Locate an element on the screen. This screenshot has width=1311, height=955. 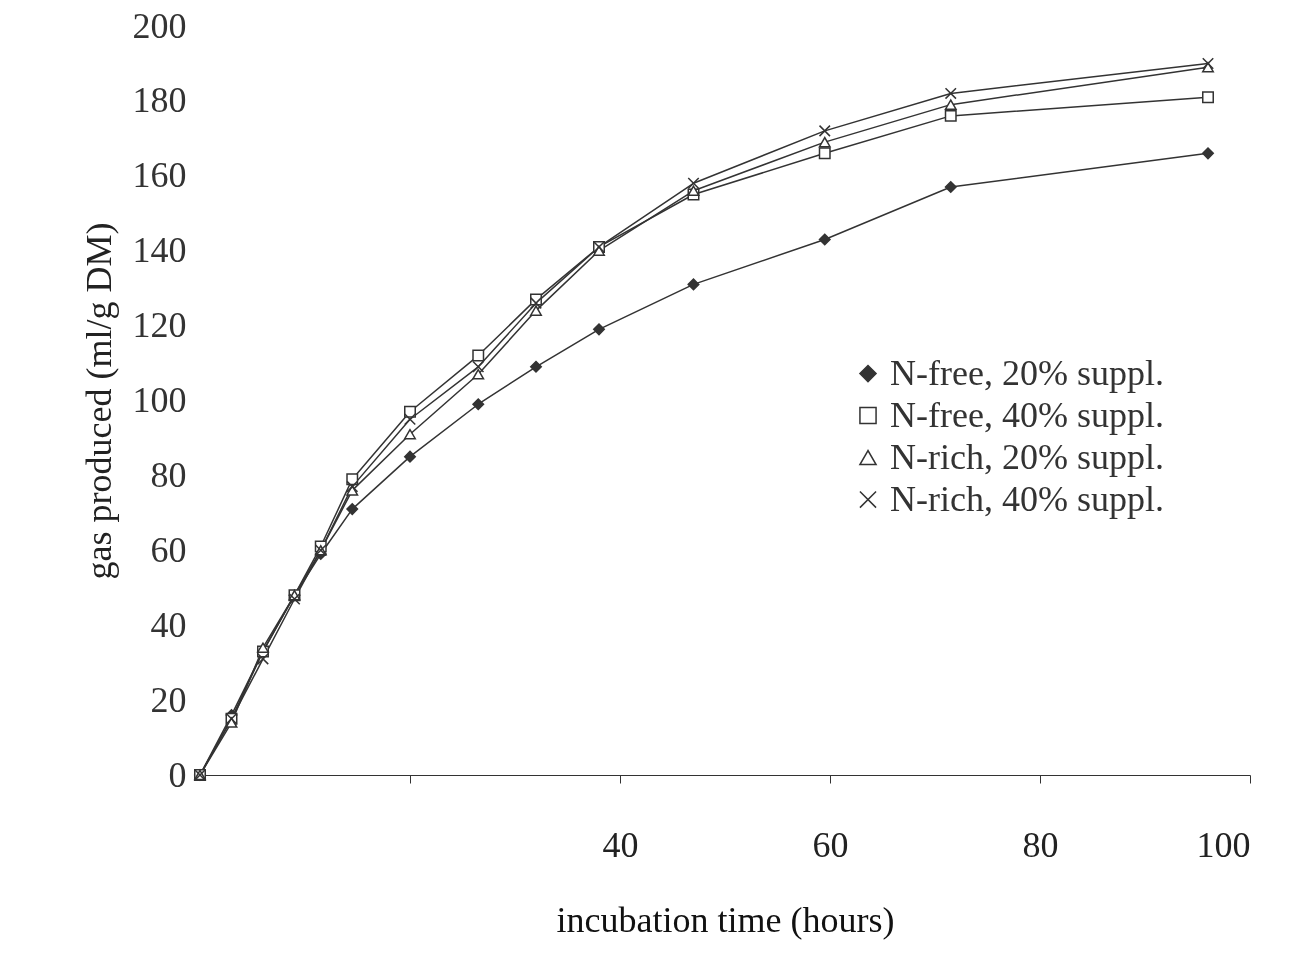
y-tick-label: 0 is located at coordinates (177, 774).